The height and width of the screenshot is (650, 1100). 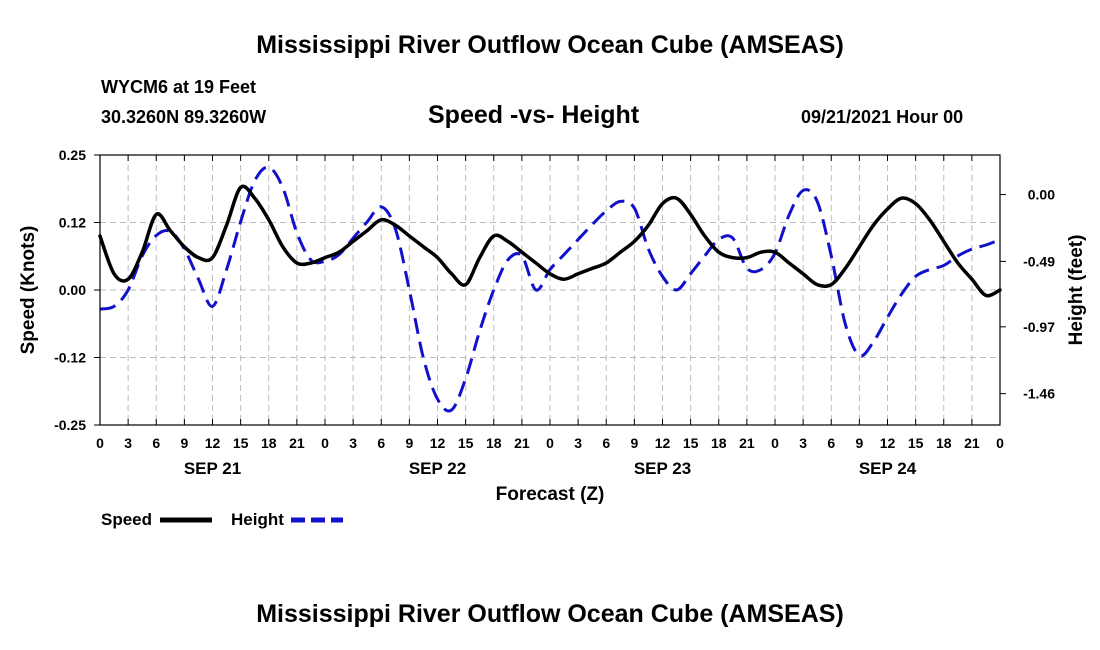 What do you see at coordinates (72, 223) in the screenshot?
I see `y-tick-label: 0.12` at bounding box center [72, 223].